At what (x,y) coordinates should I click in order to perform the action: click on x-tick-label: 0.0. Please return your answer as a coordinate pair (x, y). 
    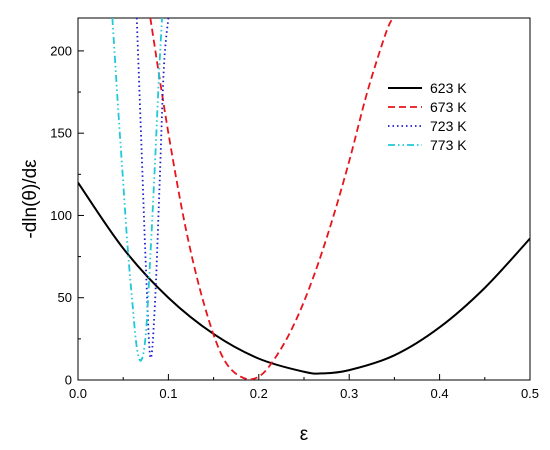
    Looking at the image, I should click on (78, 393).